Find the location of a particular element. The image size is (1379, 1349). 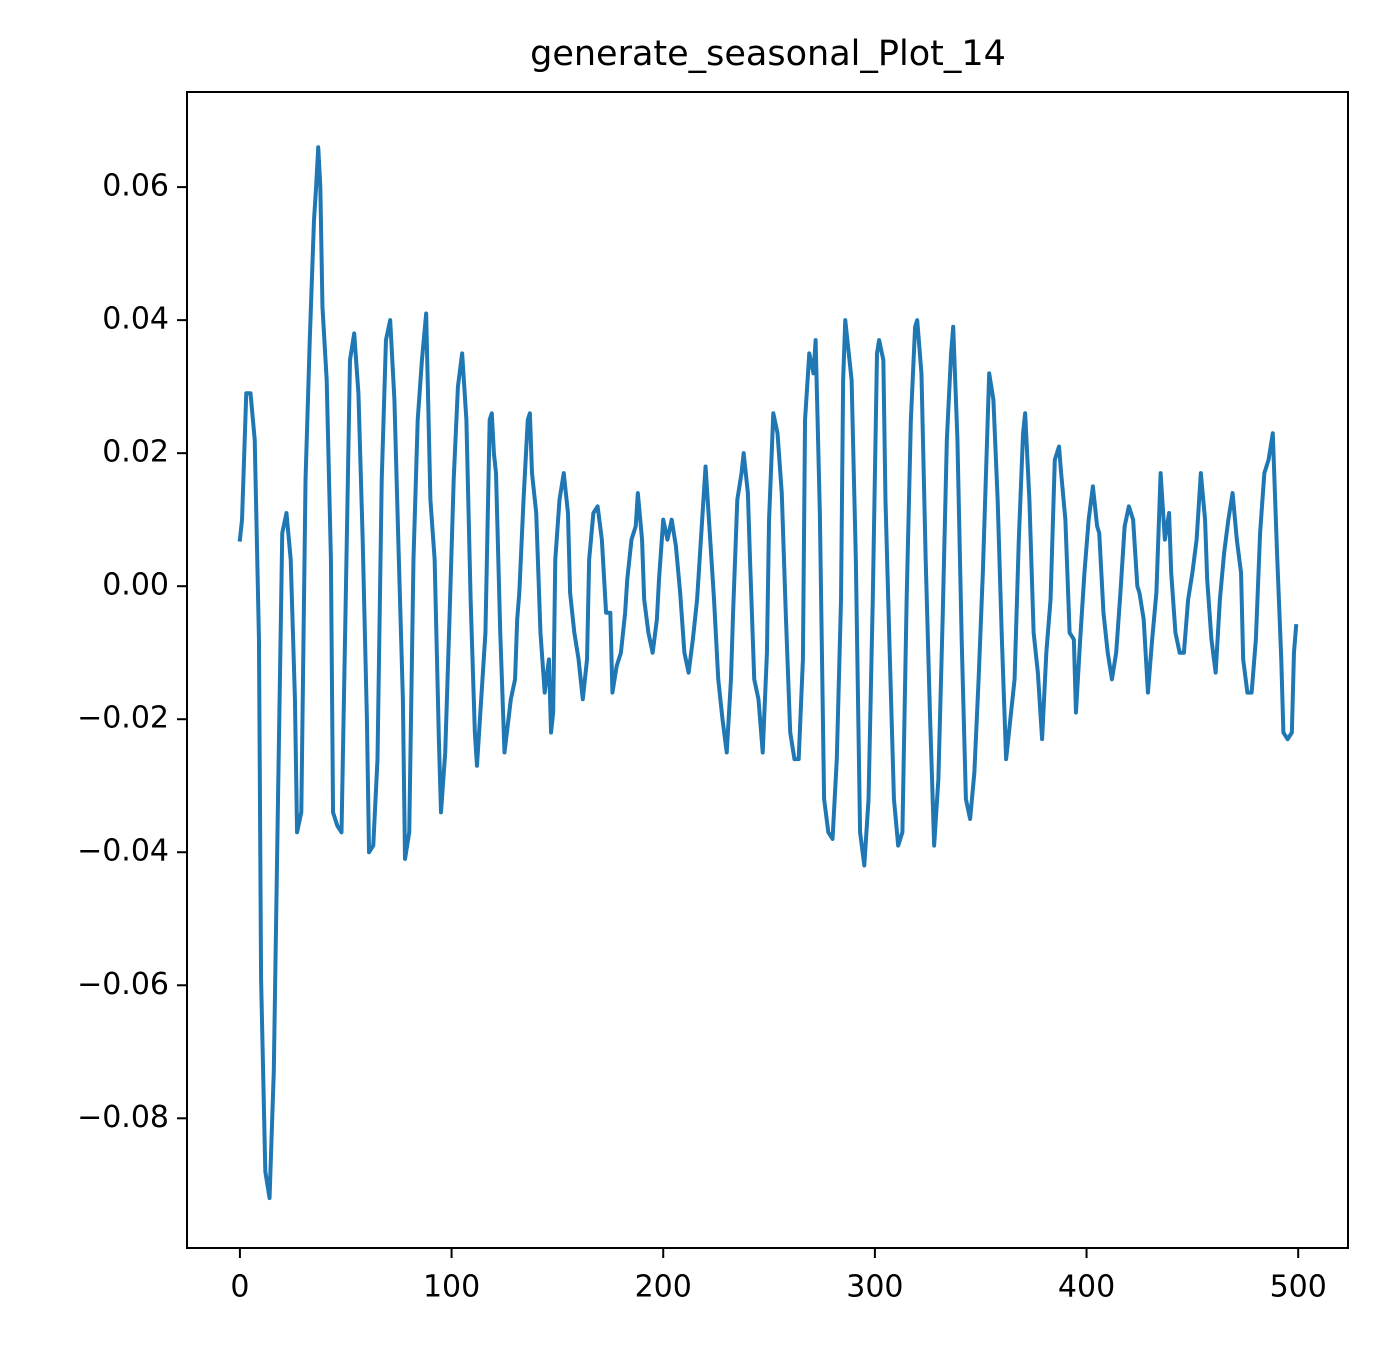

x-tick-label: 300 is located at coordinates (874, 1287).